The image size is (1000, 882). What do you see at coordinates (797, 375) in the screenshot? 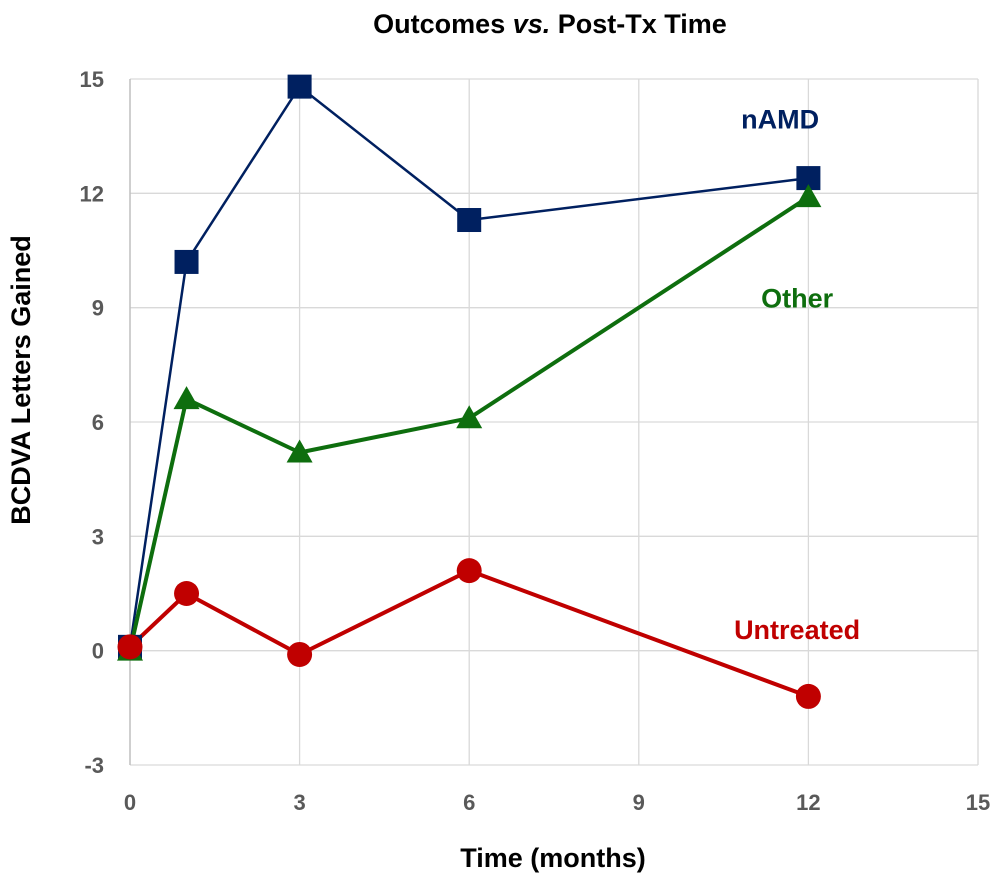
I see `series-labels: nAMD Other Untreated` at bounding box center [797, 375].